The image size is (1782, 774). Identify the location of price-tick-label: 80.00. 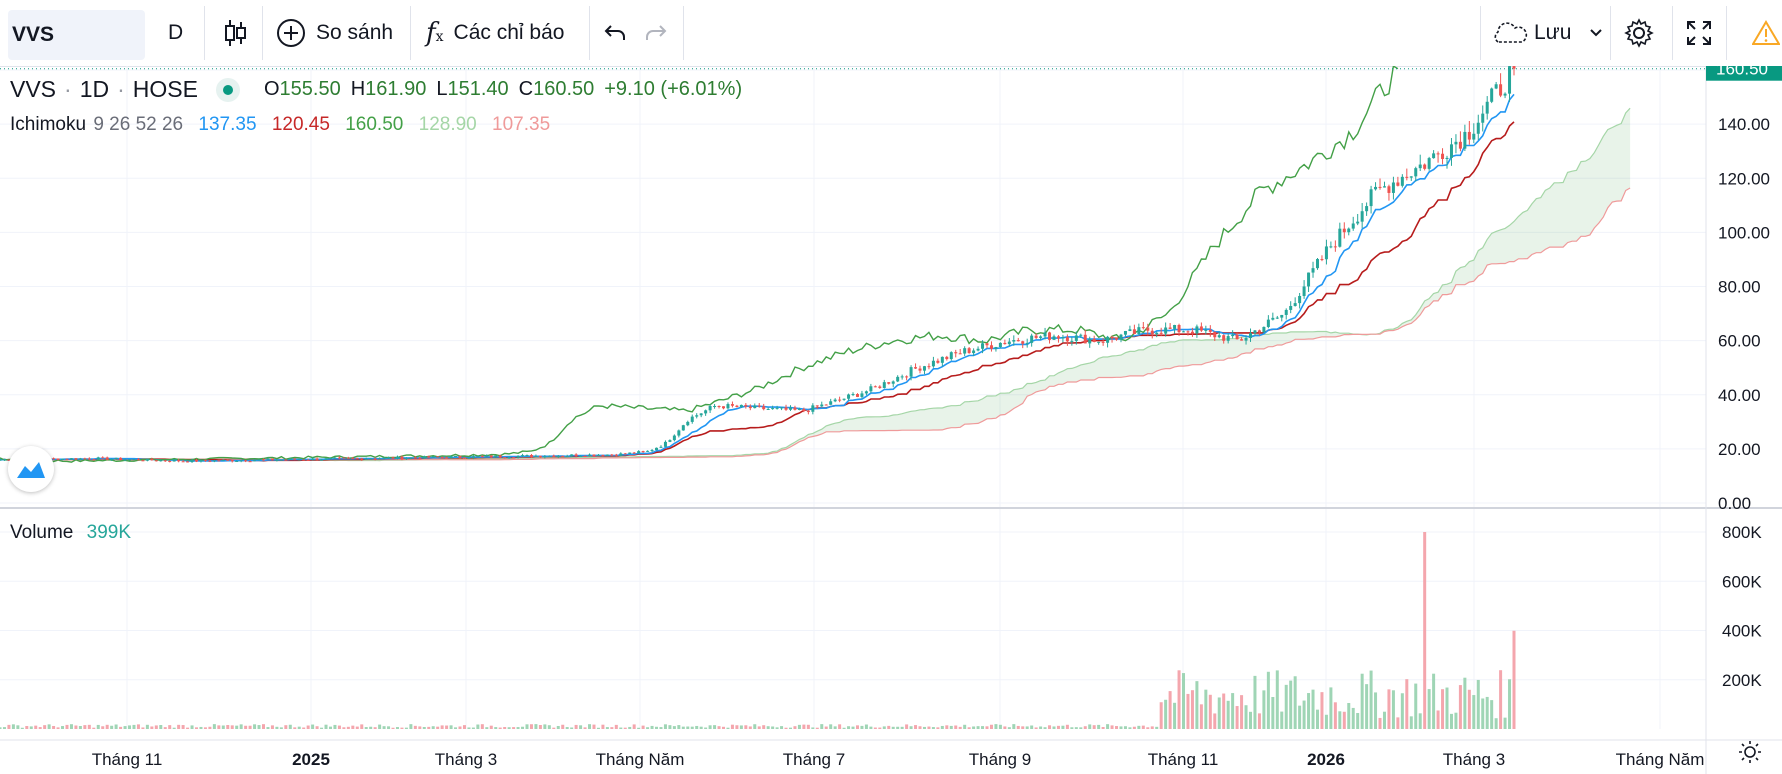
(1739, 287).